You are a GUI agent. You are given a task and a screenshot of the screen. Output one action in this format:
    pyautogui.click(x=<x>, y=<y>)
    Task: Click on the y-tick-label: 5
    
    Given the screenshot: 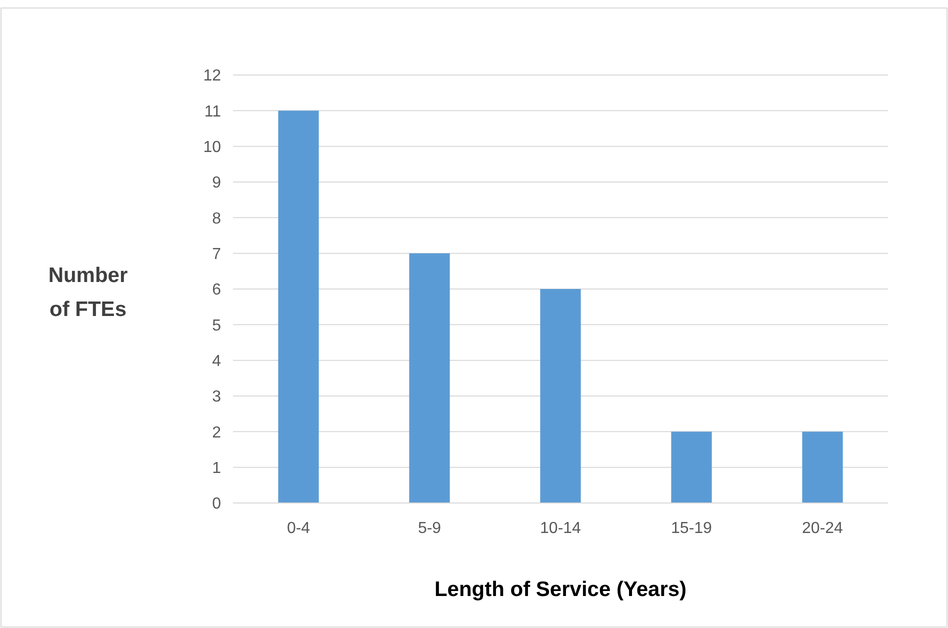 What is the action you would take?
    pyautogui.click(x=217, y=325)
    